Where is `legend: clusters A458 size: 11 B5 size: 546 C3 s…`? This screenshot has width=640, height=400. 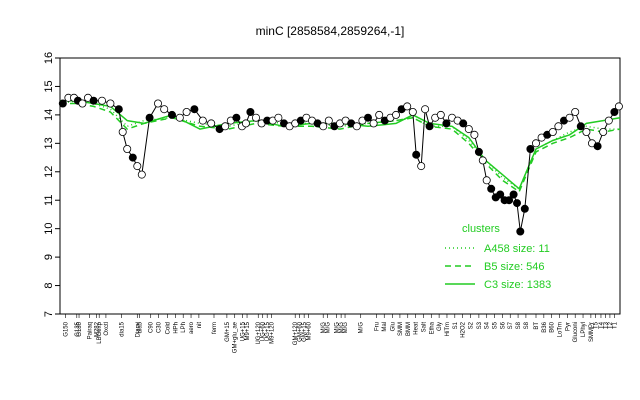 legend: clusters A458 size: 11 B5 size: 546 C3 s… is located at coordinates (498, 257).